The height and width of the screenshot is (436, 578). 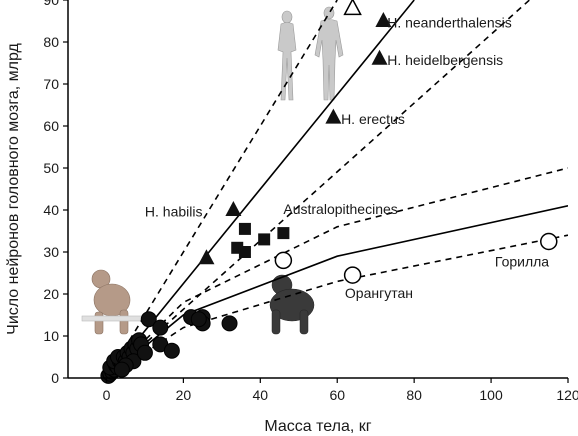 I want to click on x-axis: 0 20 40 60 80 100 120, so click(x=340, y=390).